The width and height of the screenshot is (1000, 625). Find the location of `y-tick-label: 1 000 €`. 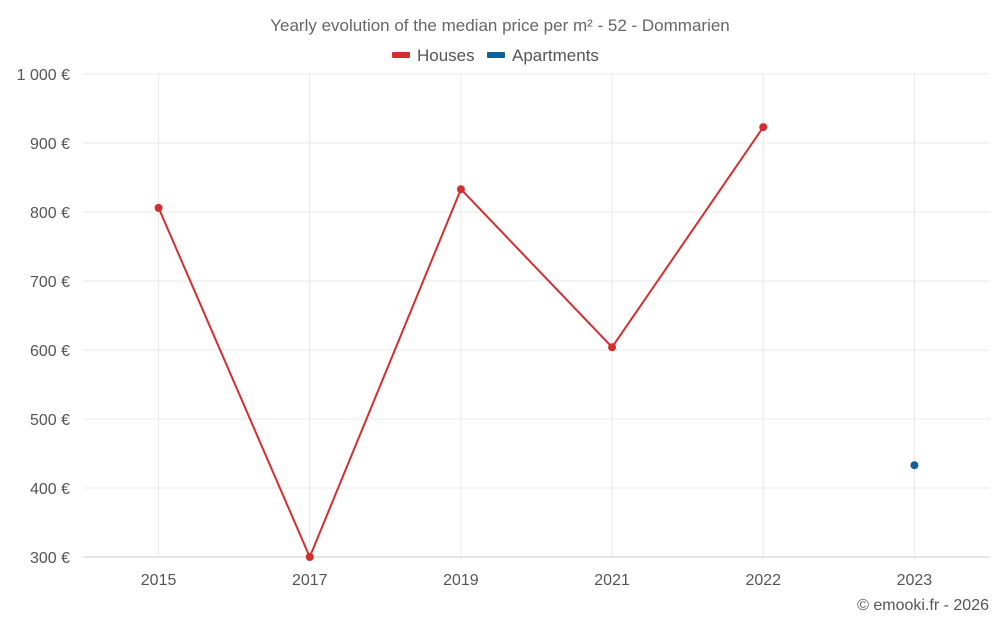

y-tick-label: 1 000 € is located at coordinates (43, 75).